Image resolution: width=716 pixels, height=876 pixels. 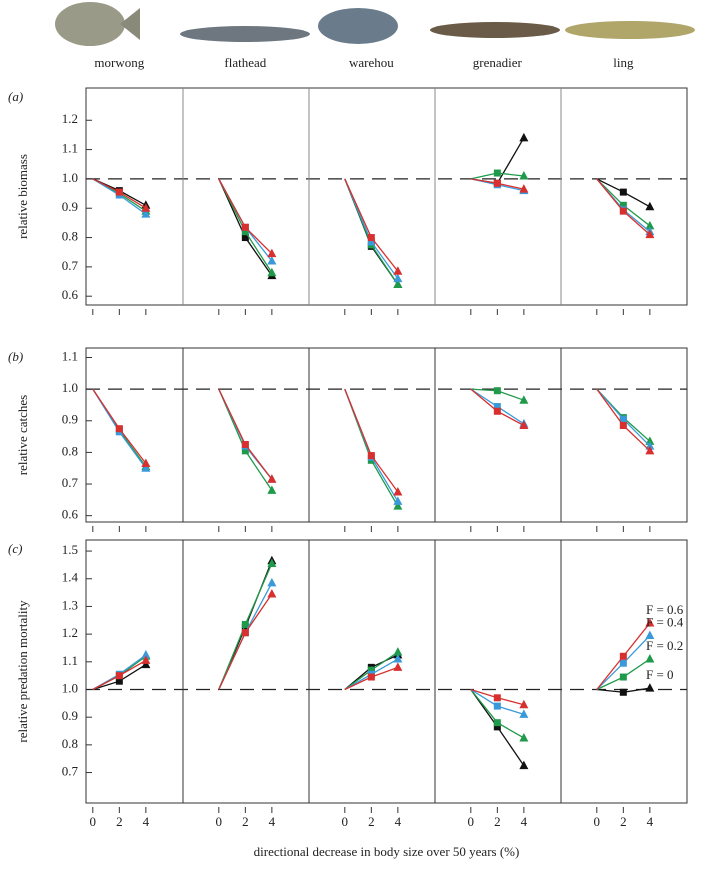 What do you see at coordinates (22, 435) in the screenshot?
I see `y-axis-label: relative catches` at bounding box center [22, 435].